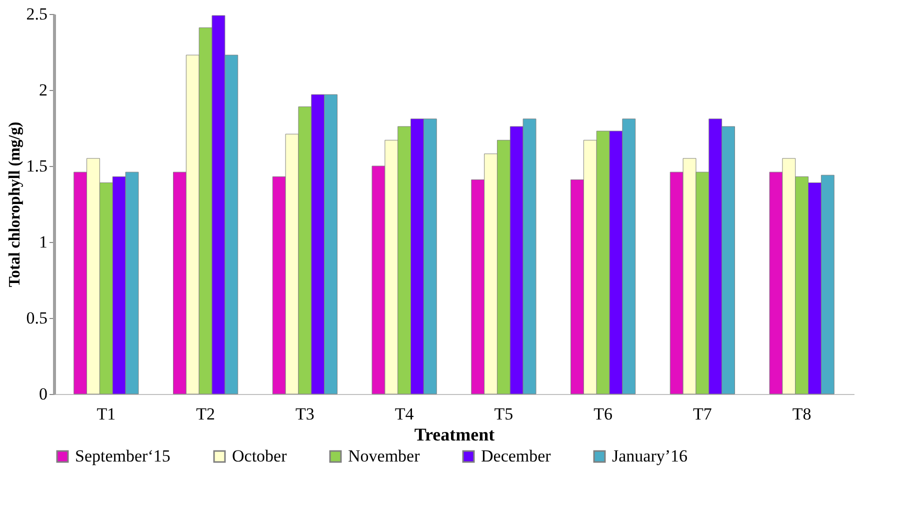  Describe the element at coordinates (802, 414) in the screenshot. I see `x-tick-label: T8` at that location.